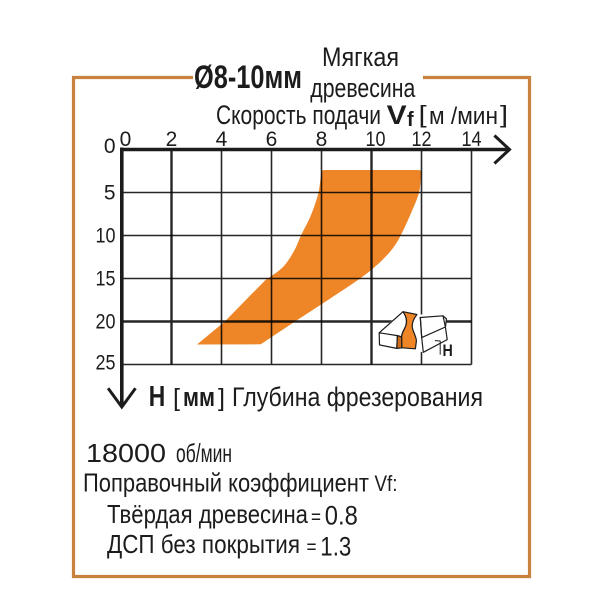  Describe the element at coordinates (106, 279) in the screenshot. I see `svg-text: 15` at that location.